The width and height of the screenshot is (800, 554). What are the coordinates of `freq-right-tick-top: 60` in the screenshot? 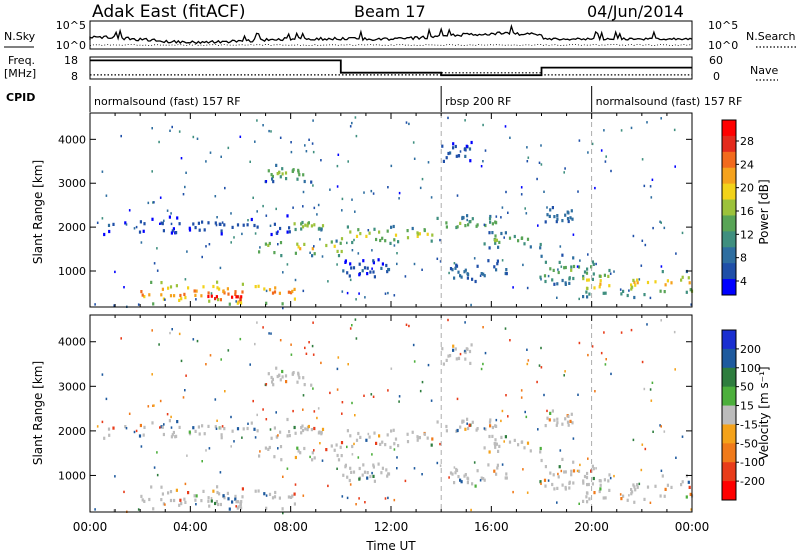 It's located at (716, 60).